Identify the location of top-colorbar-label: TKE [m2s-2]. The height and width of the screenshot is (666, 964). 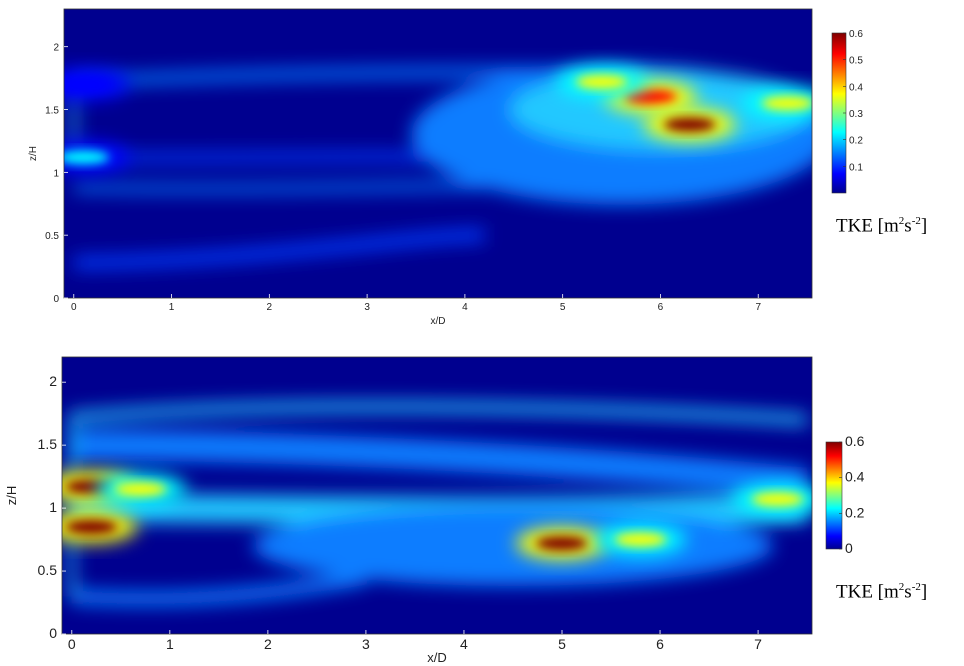
(882, 226).